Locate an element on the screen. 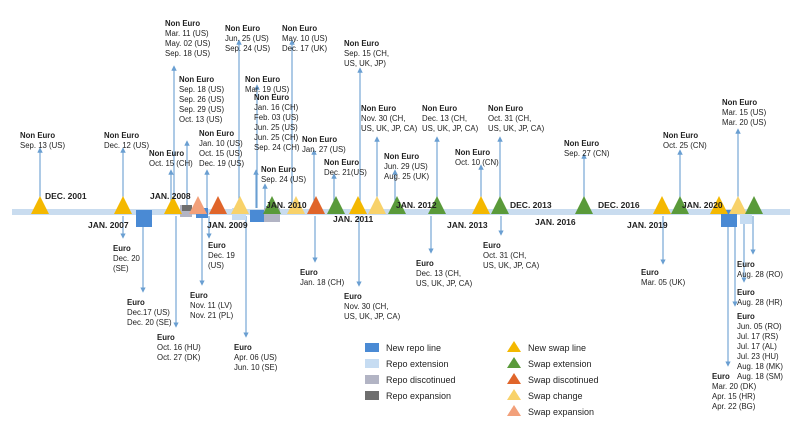 This screenshot has width=800, height=432. date-label: JAN. 2013 is located at coordinates (467, 225).